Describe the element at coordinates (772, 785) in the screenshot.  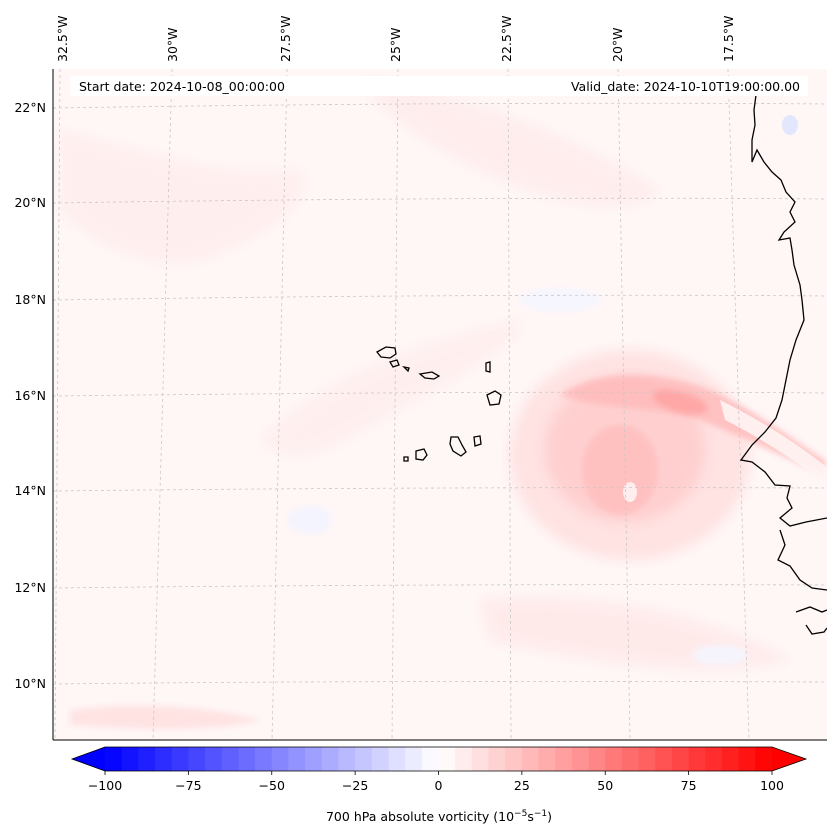
I see `colorbar-tick-label: 100` at that location.